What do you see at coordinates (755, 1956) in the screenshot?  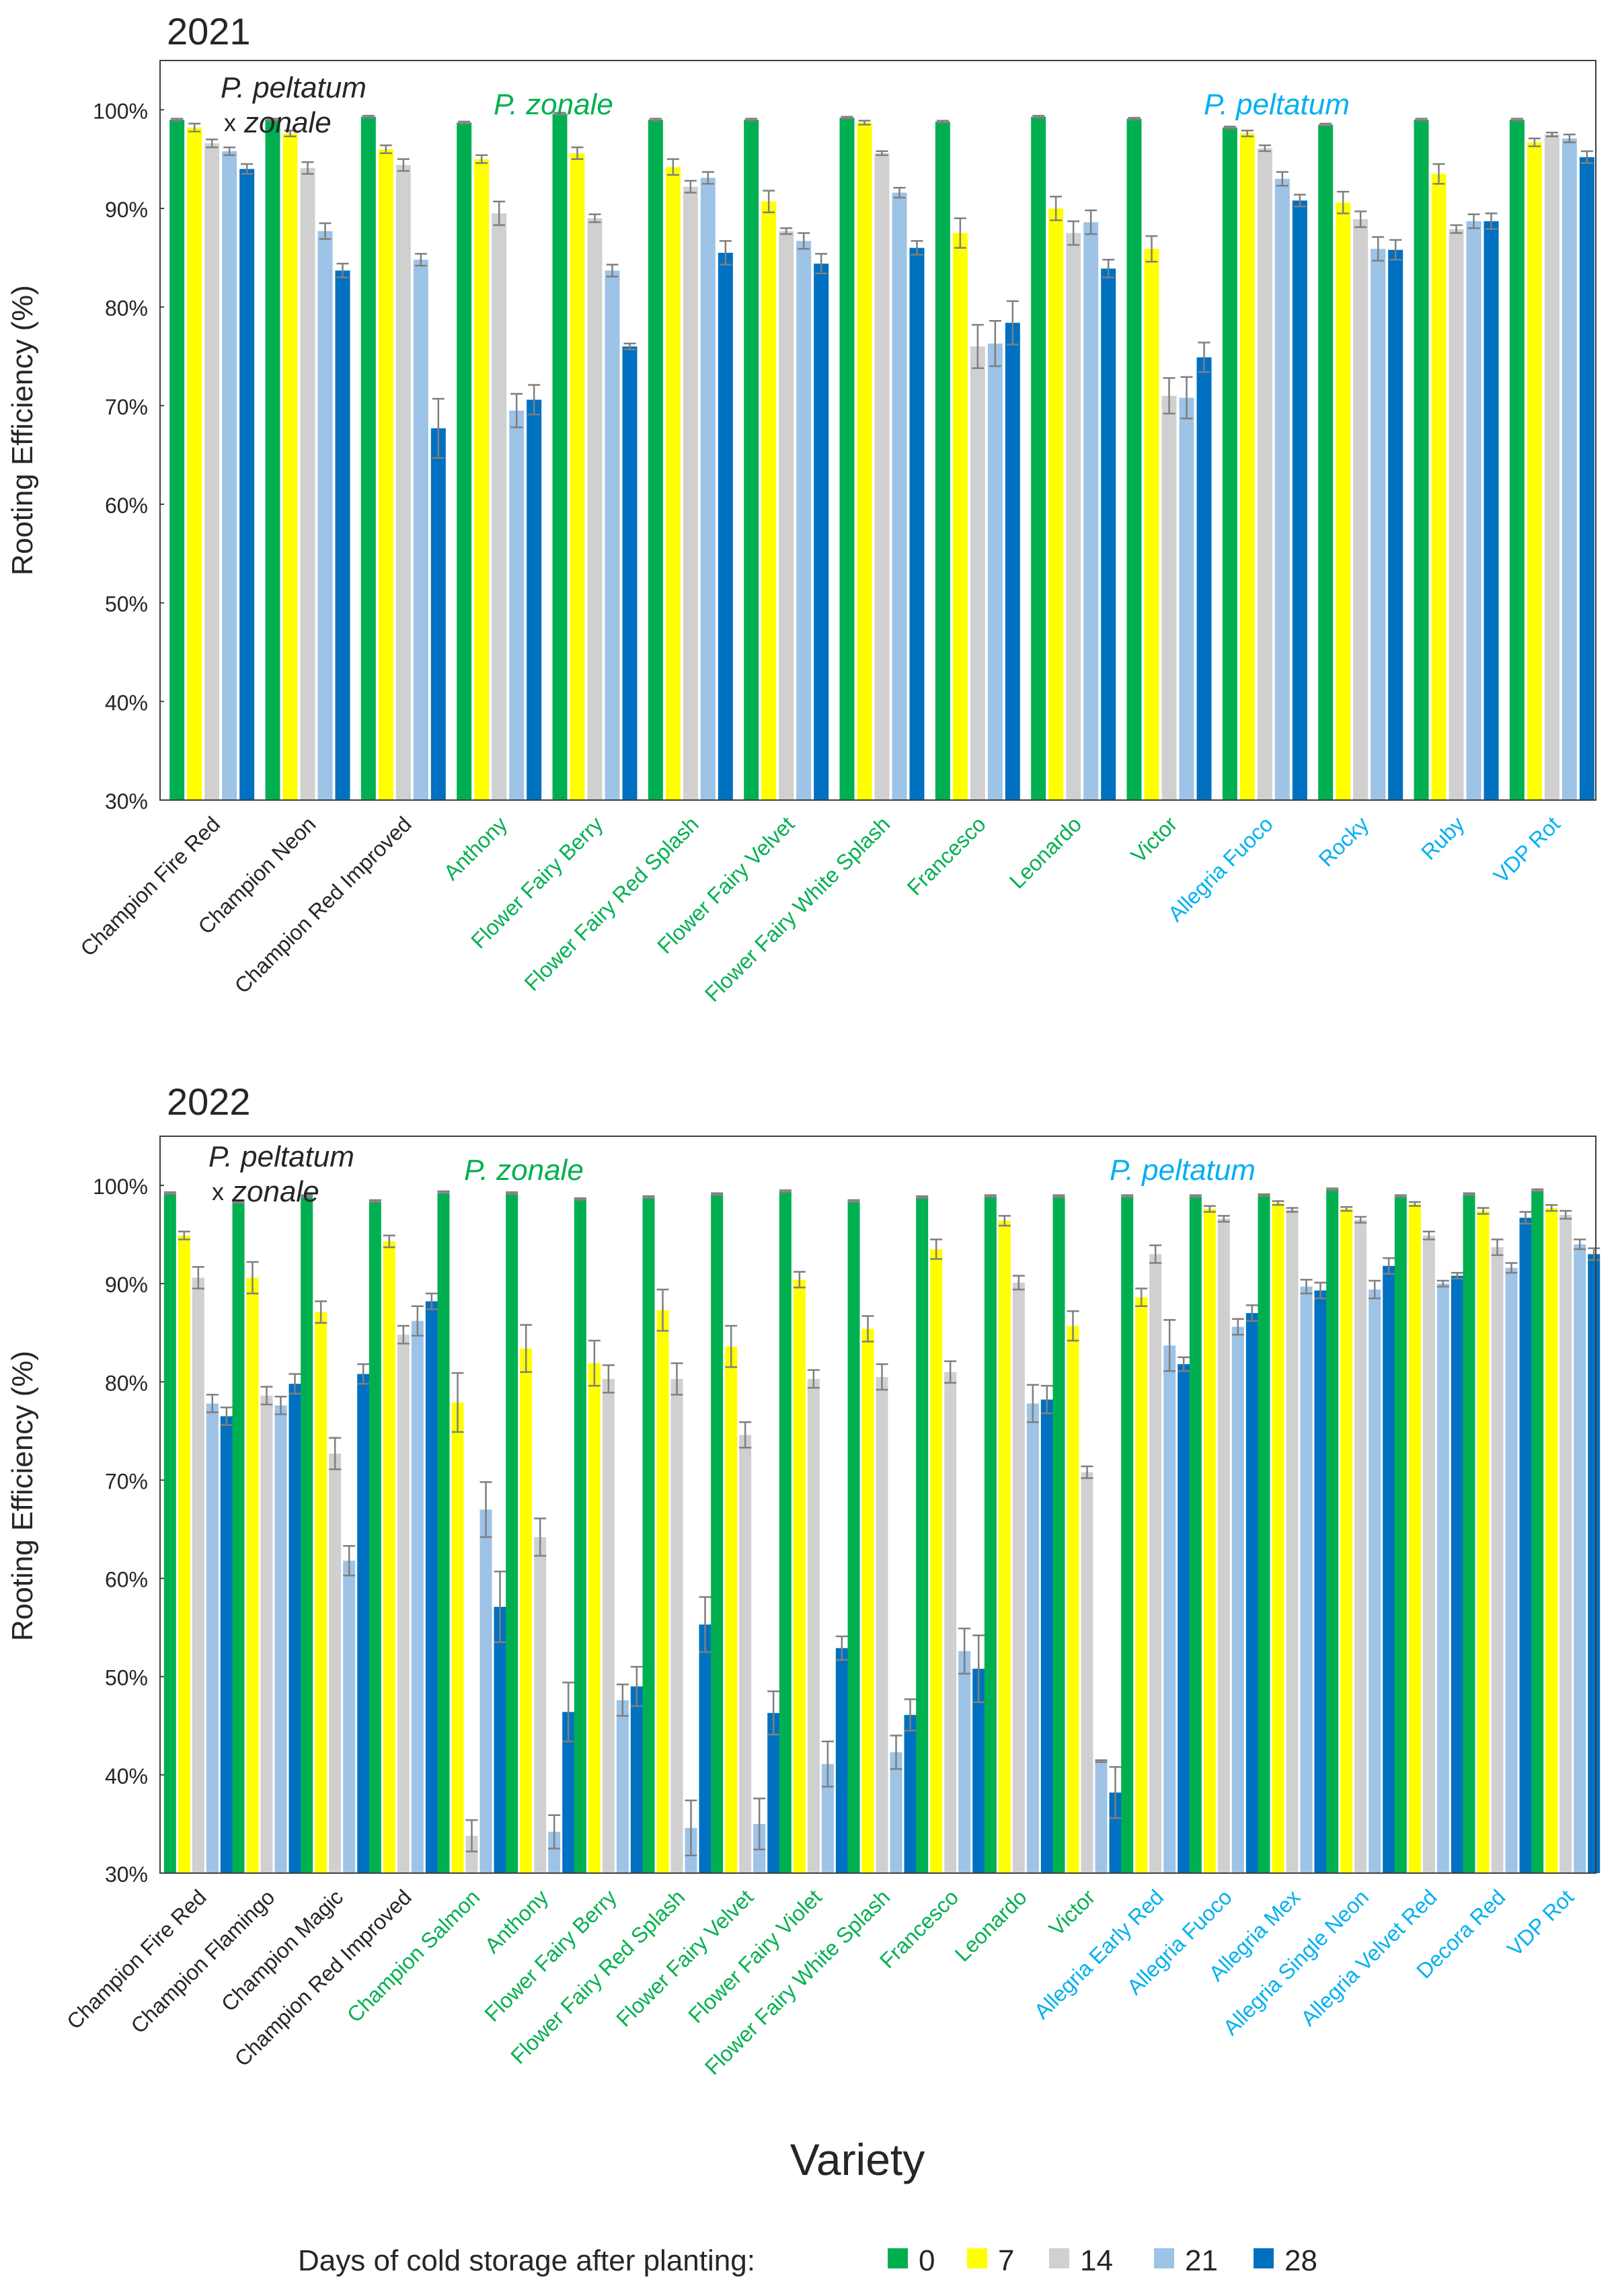 I see `x-tick-label: Flower Fairy Violet` at bounding box center [755, 1956].